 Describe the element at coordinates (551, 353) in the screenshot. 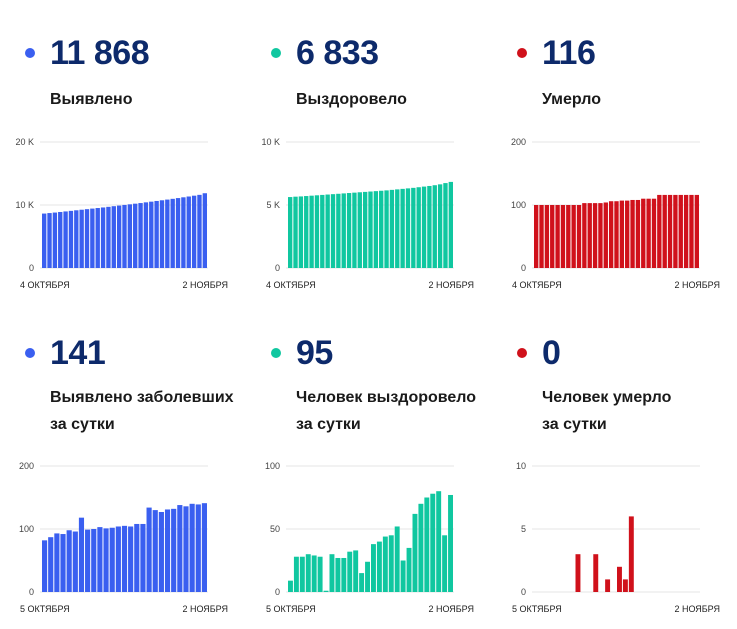

I see `daily-deaths-value: 0` at that location.